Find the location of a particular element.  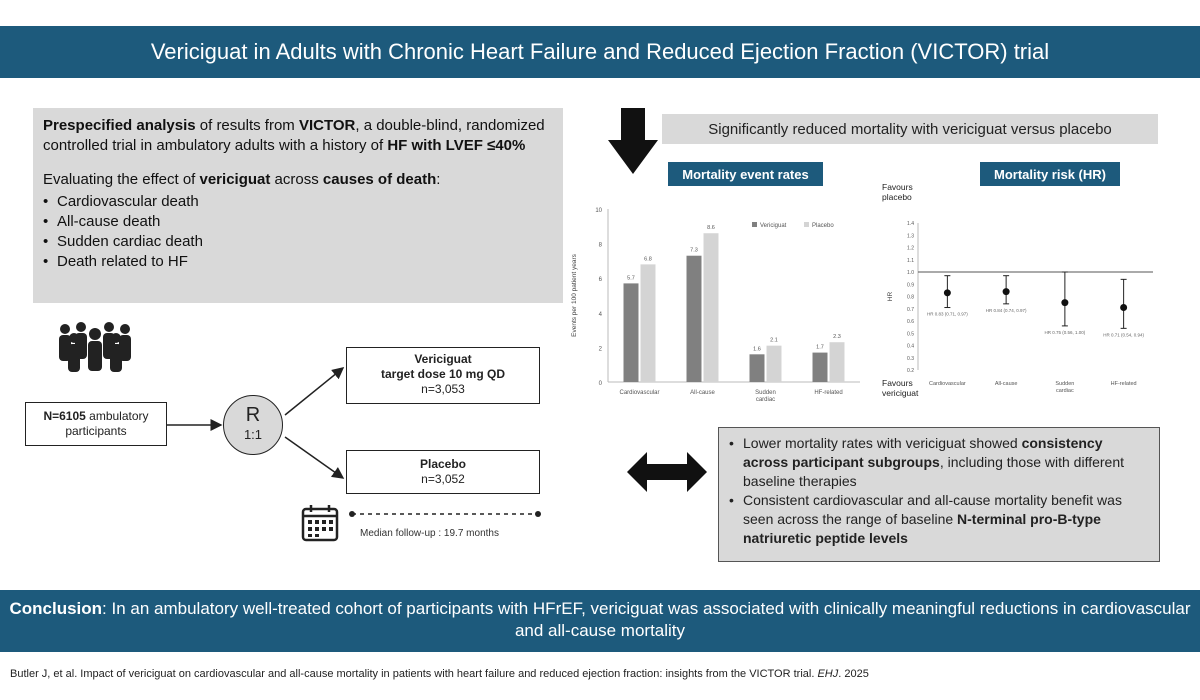

vericiguat-arm-box: Vericiguat target dose 10 mg QD n=3,053 is located at coordinates (443, 375).